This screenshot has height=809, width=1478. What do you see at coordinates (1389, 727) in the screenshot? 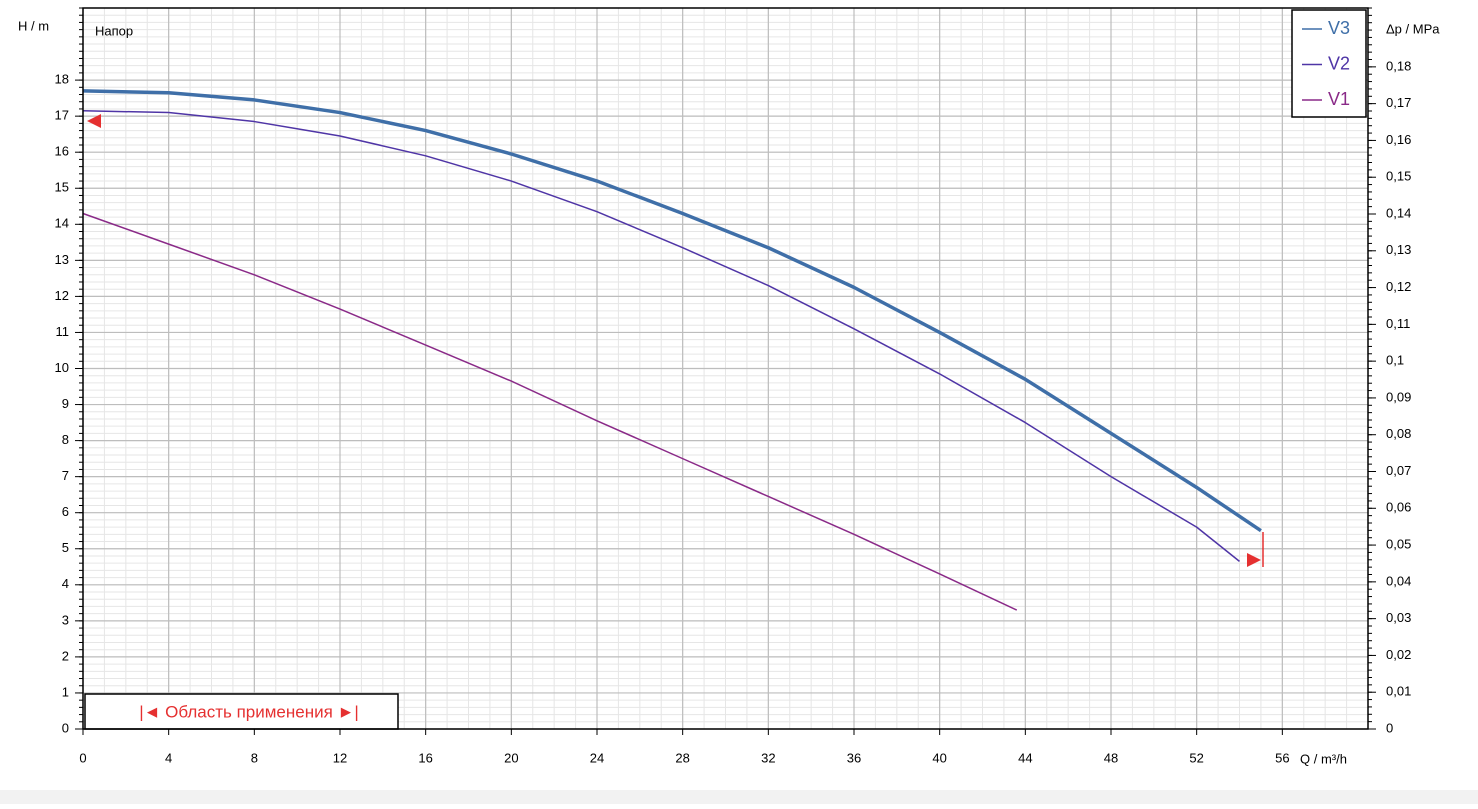
I see `y2-tick-label: 0` at bounding box center [1389, 727].